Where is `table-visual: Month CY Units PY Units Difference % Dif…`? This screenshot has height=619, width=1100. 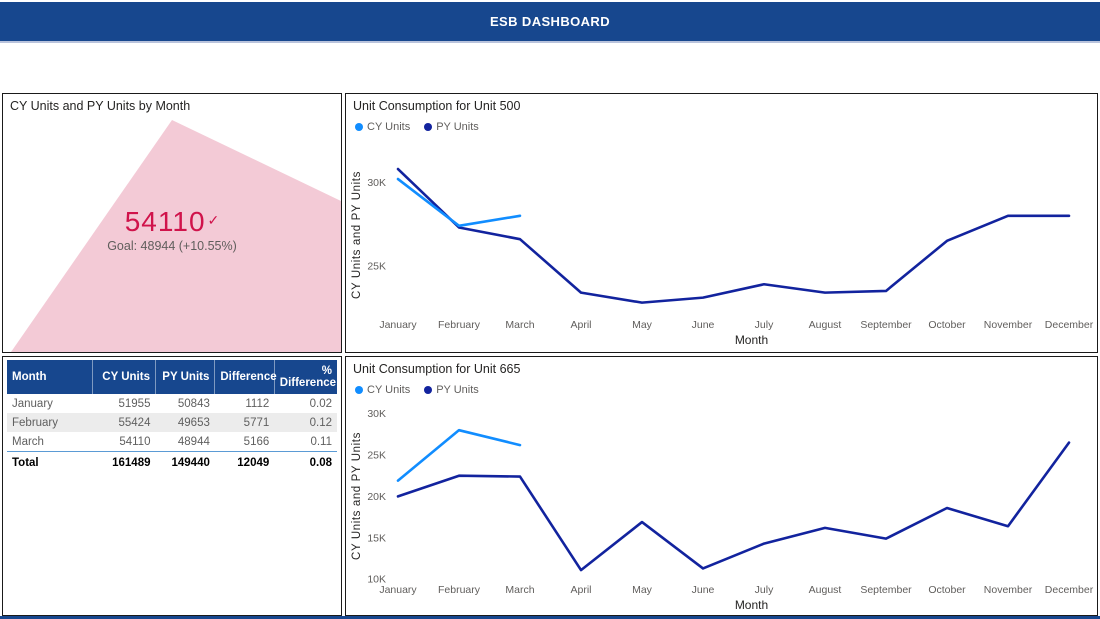
table-visual: Month CY Units PY Units Difference % Dif… is located at coordinates (172, 486).